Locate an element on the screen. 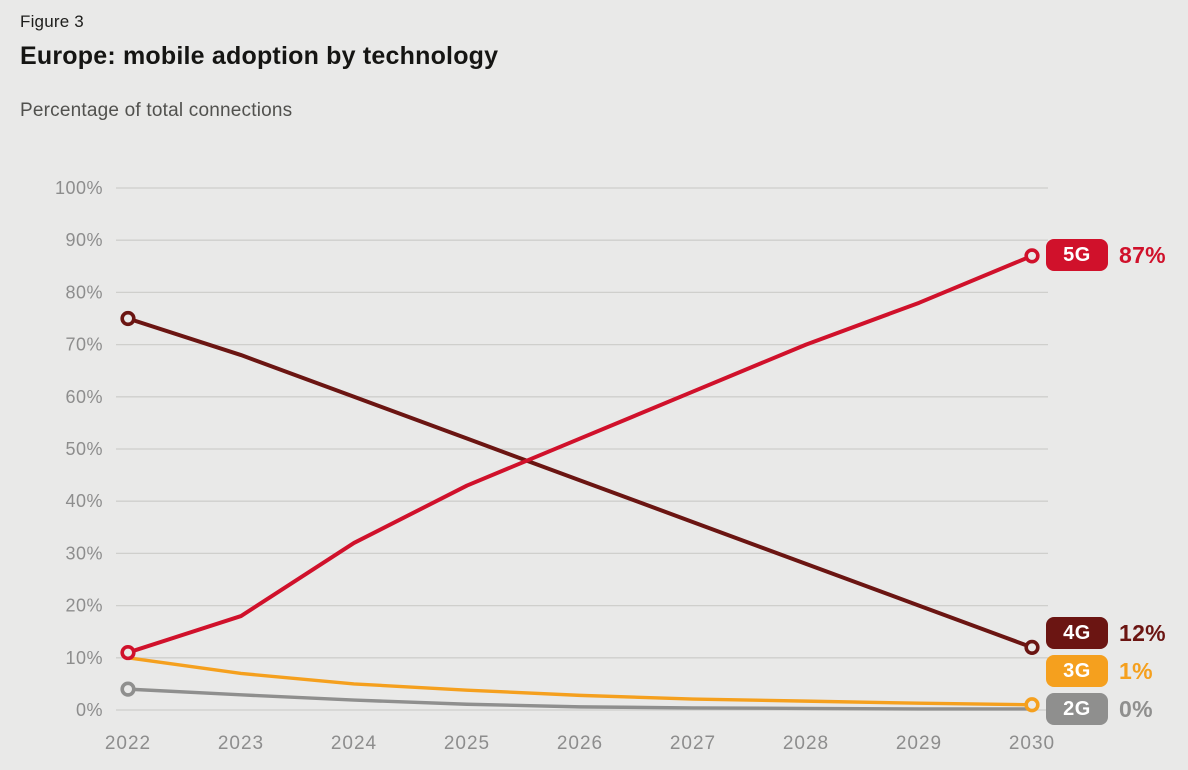  y-axis-tick-label: 30% is located at coordinates (84, 553).